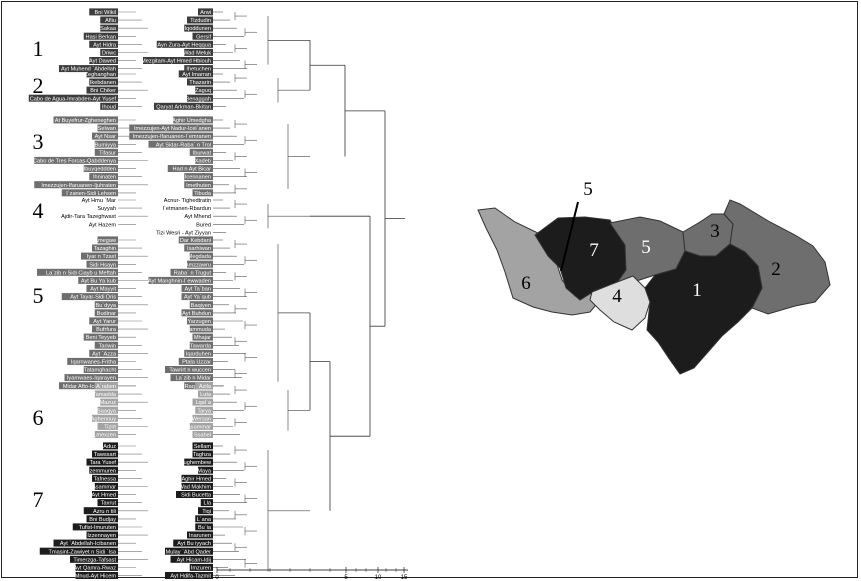  I want to click on leaf-label: Zaguq, so click(203, 91).